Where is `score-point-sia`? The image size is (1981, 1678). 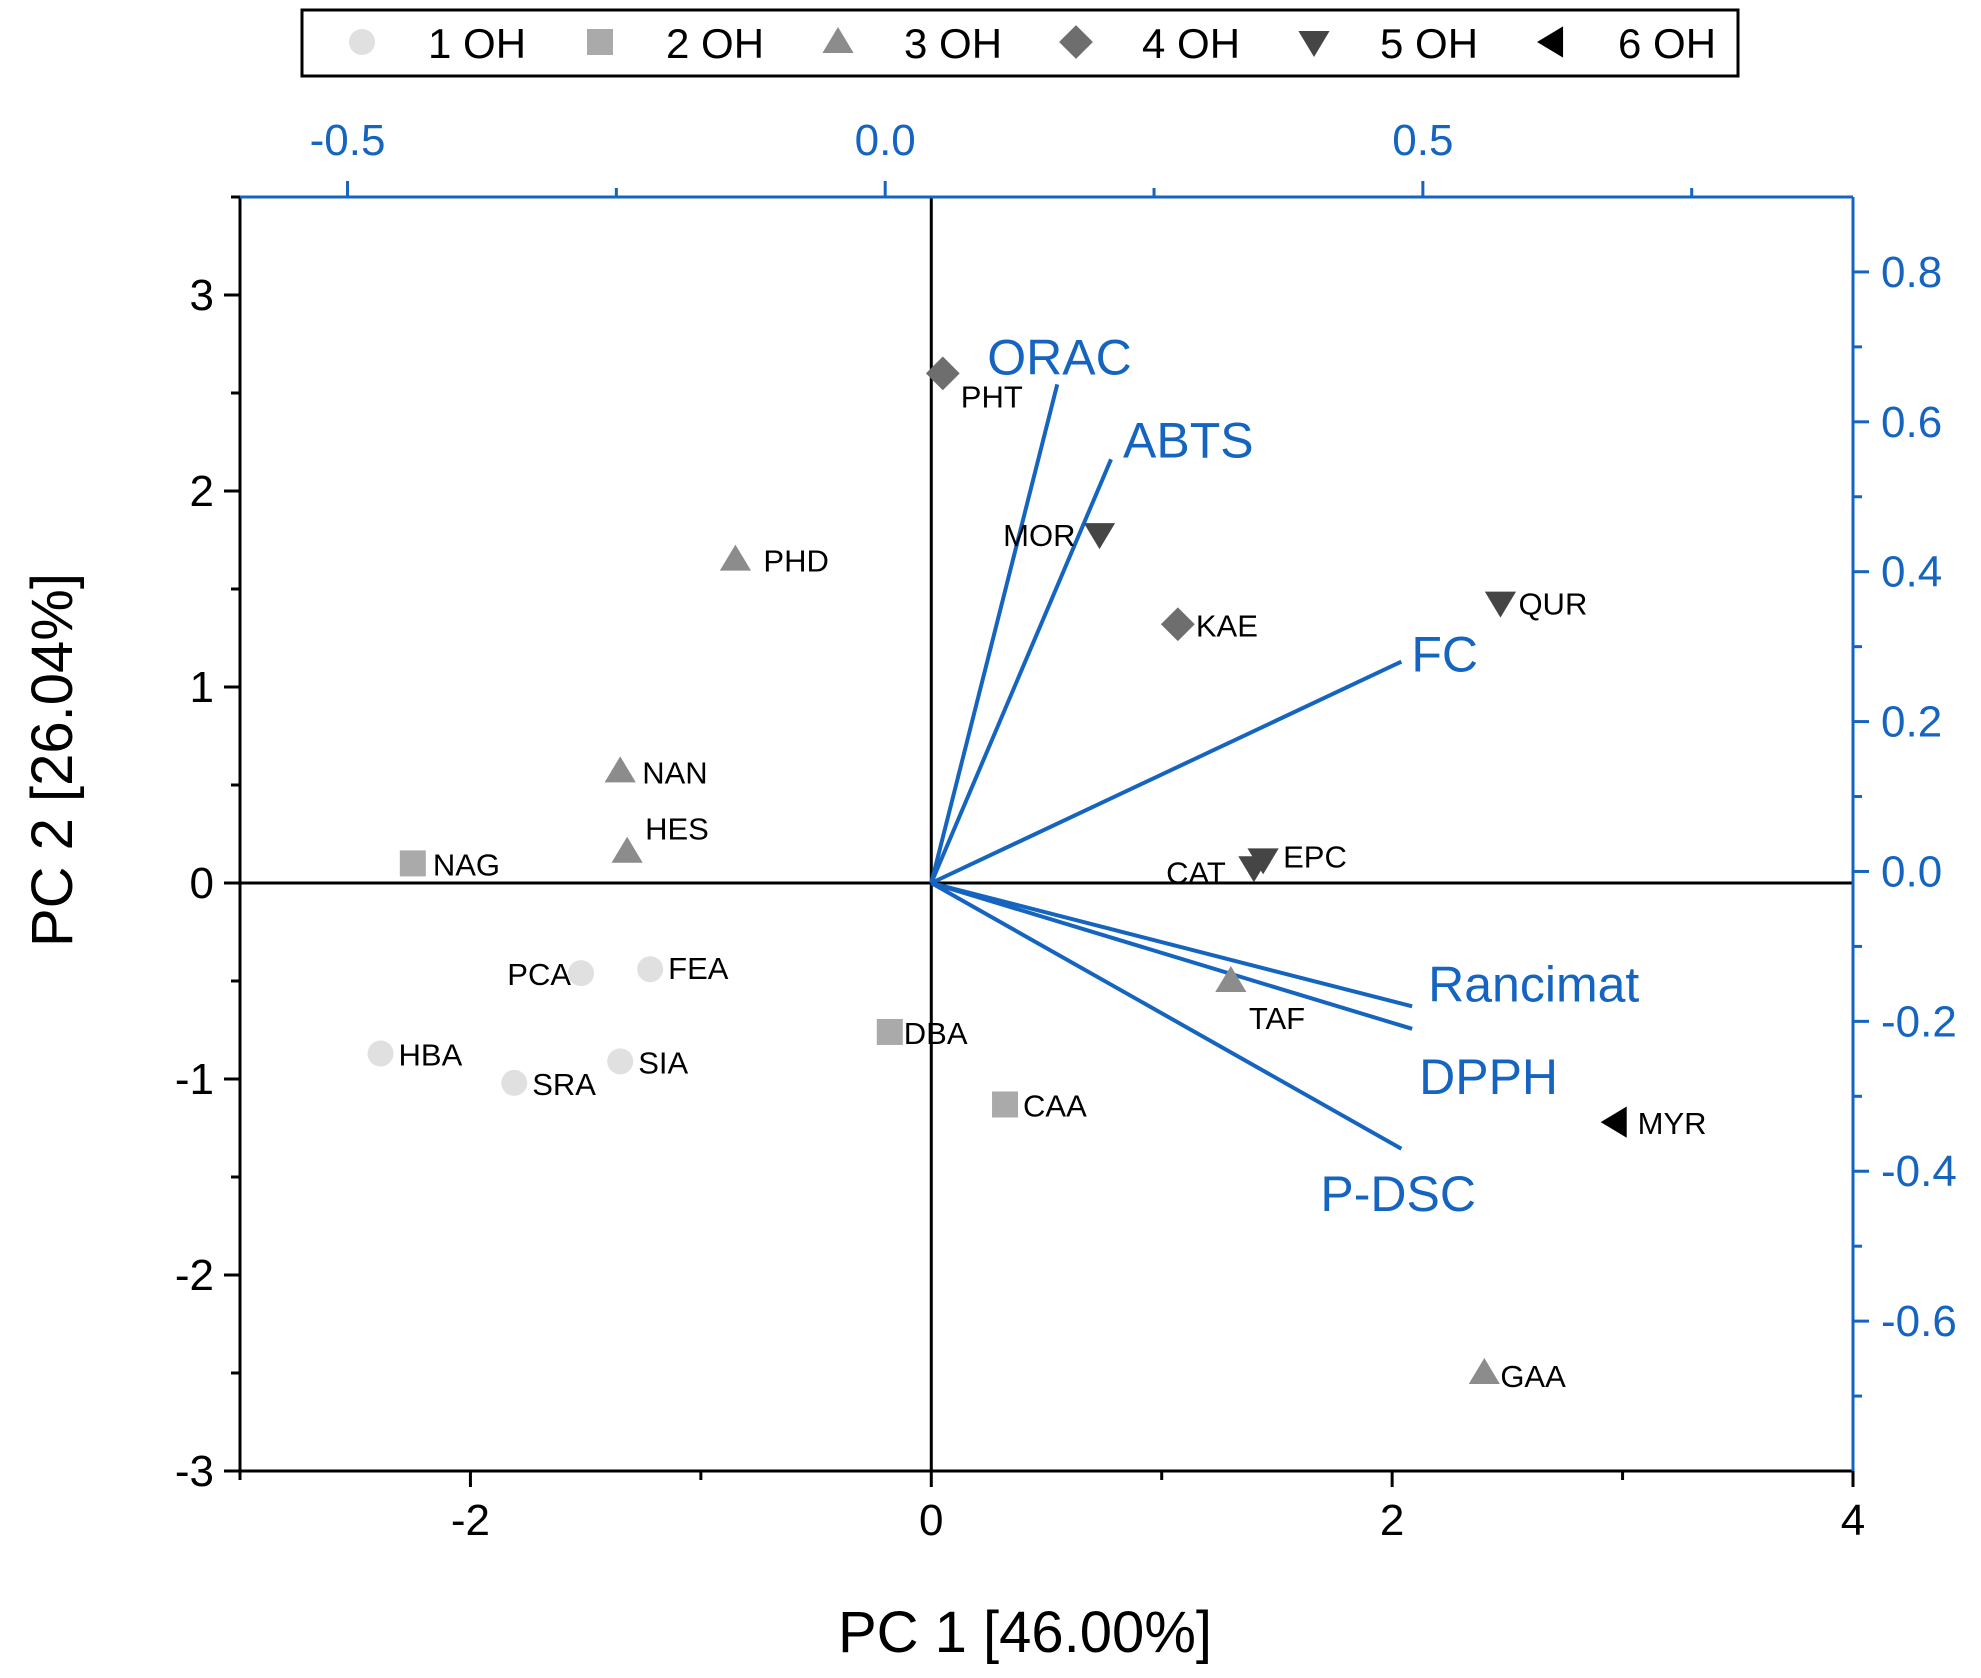
score-point-sia is located at coordinates (620, 1061).